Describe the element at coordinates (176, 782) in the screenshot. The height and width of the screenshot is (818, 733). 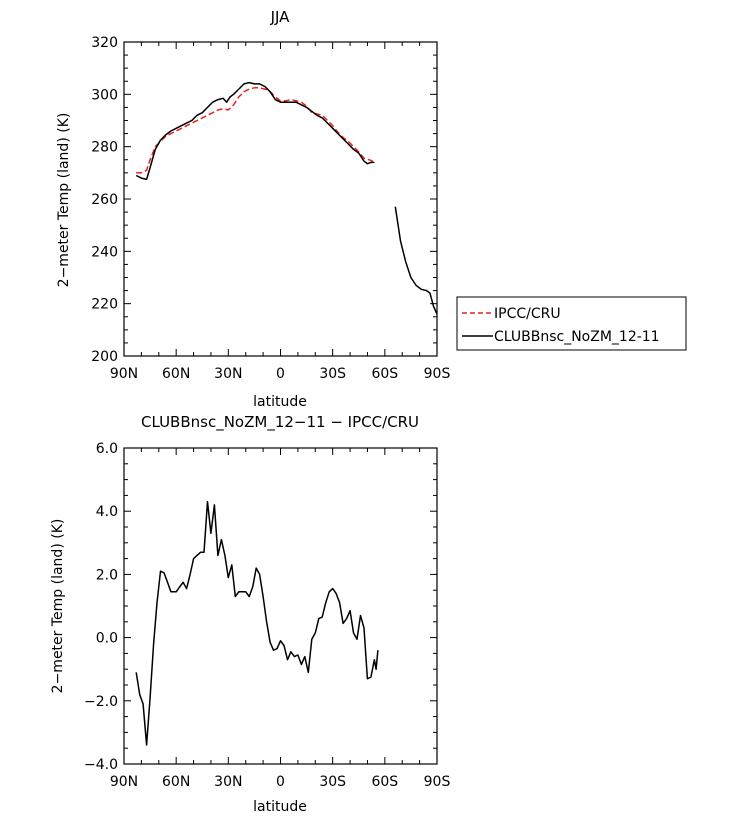
I see `bottom-x-tick-label: 60N` at that location.